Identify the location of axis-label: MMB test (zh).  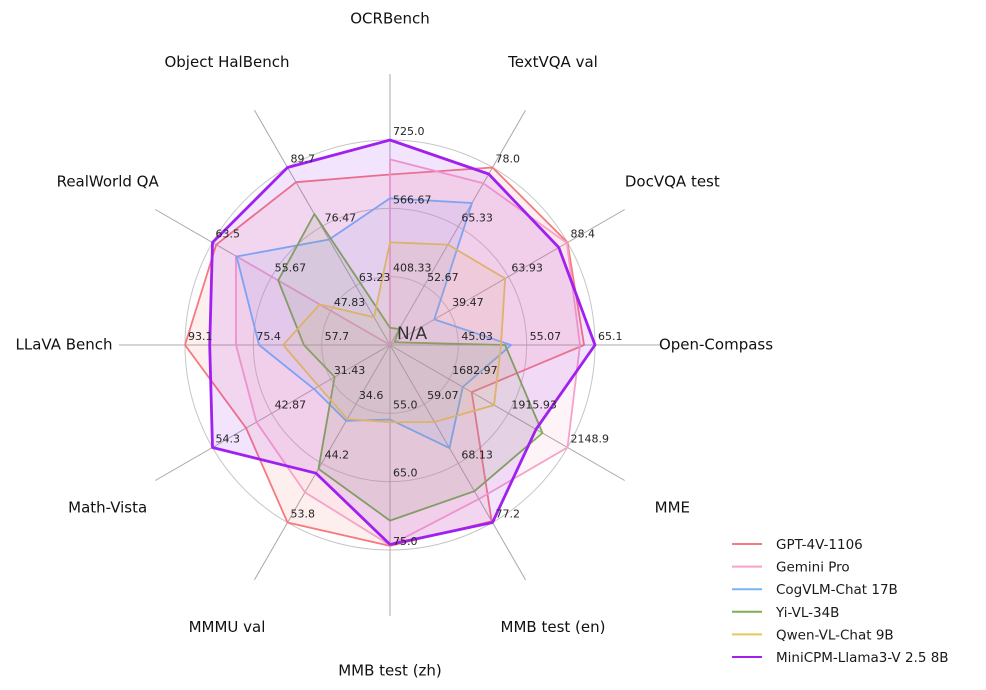
(390, 671).